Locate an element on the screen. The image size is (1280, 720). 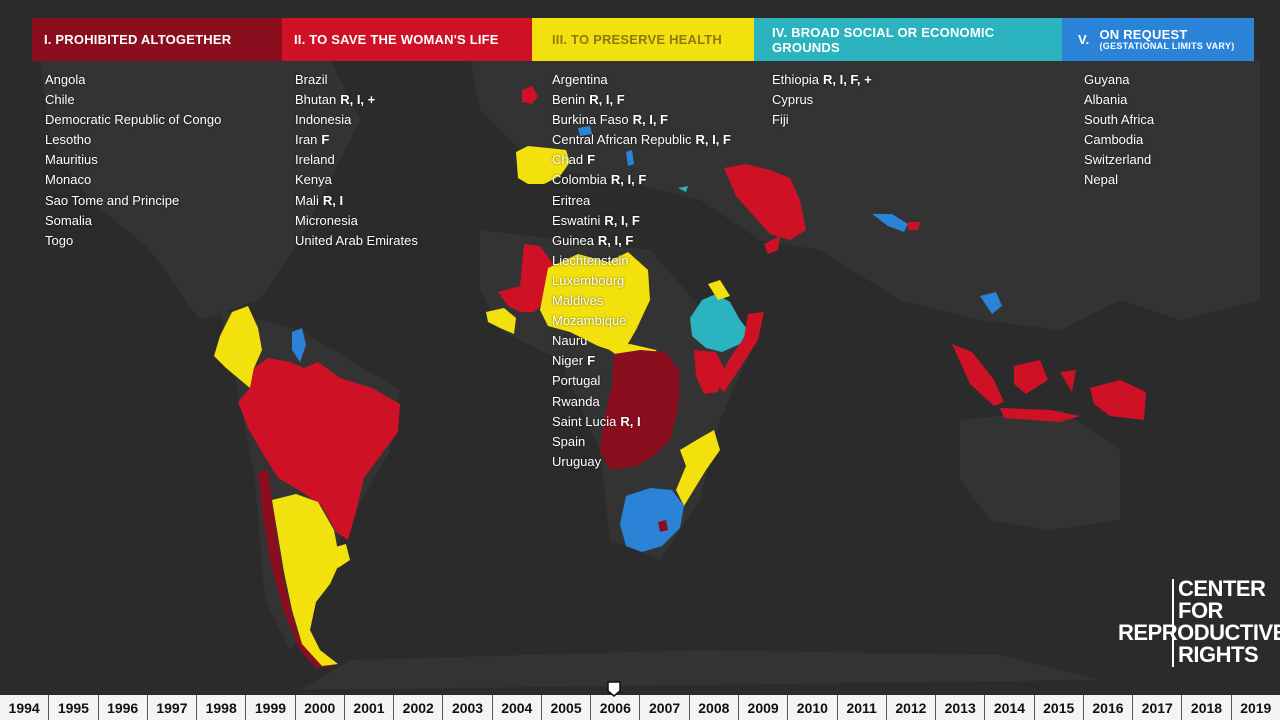
timeline-year: 2001 is located at coordinates (370, 707).